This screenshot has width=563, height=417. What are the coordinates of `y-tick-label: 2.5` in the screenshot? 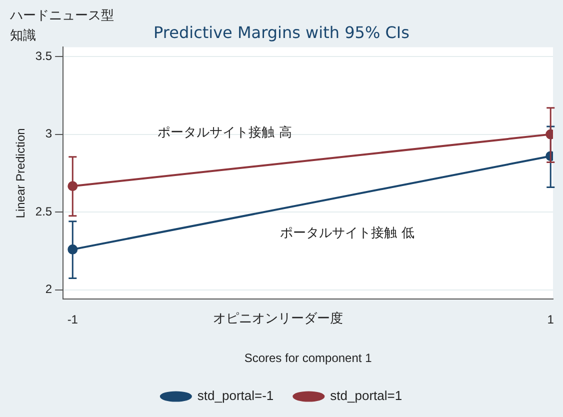 It's located at (43, 211).